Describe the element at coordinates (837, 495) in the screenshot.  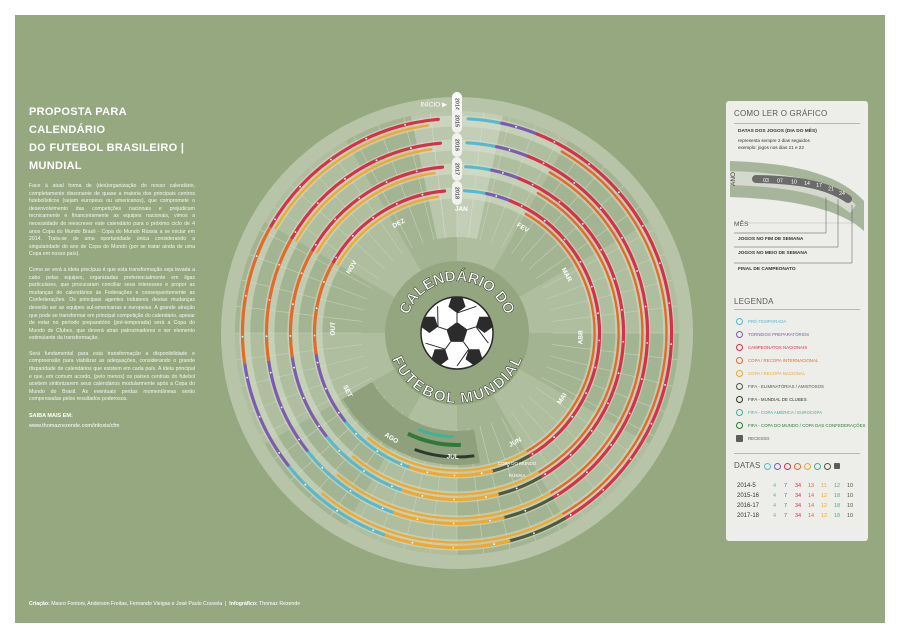
I see `dates-value: 18` at that location.